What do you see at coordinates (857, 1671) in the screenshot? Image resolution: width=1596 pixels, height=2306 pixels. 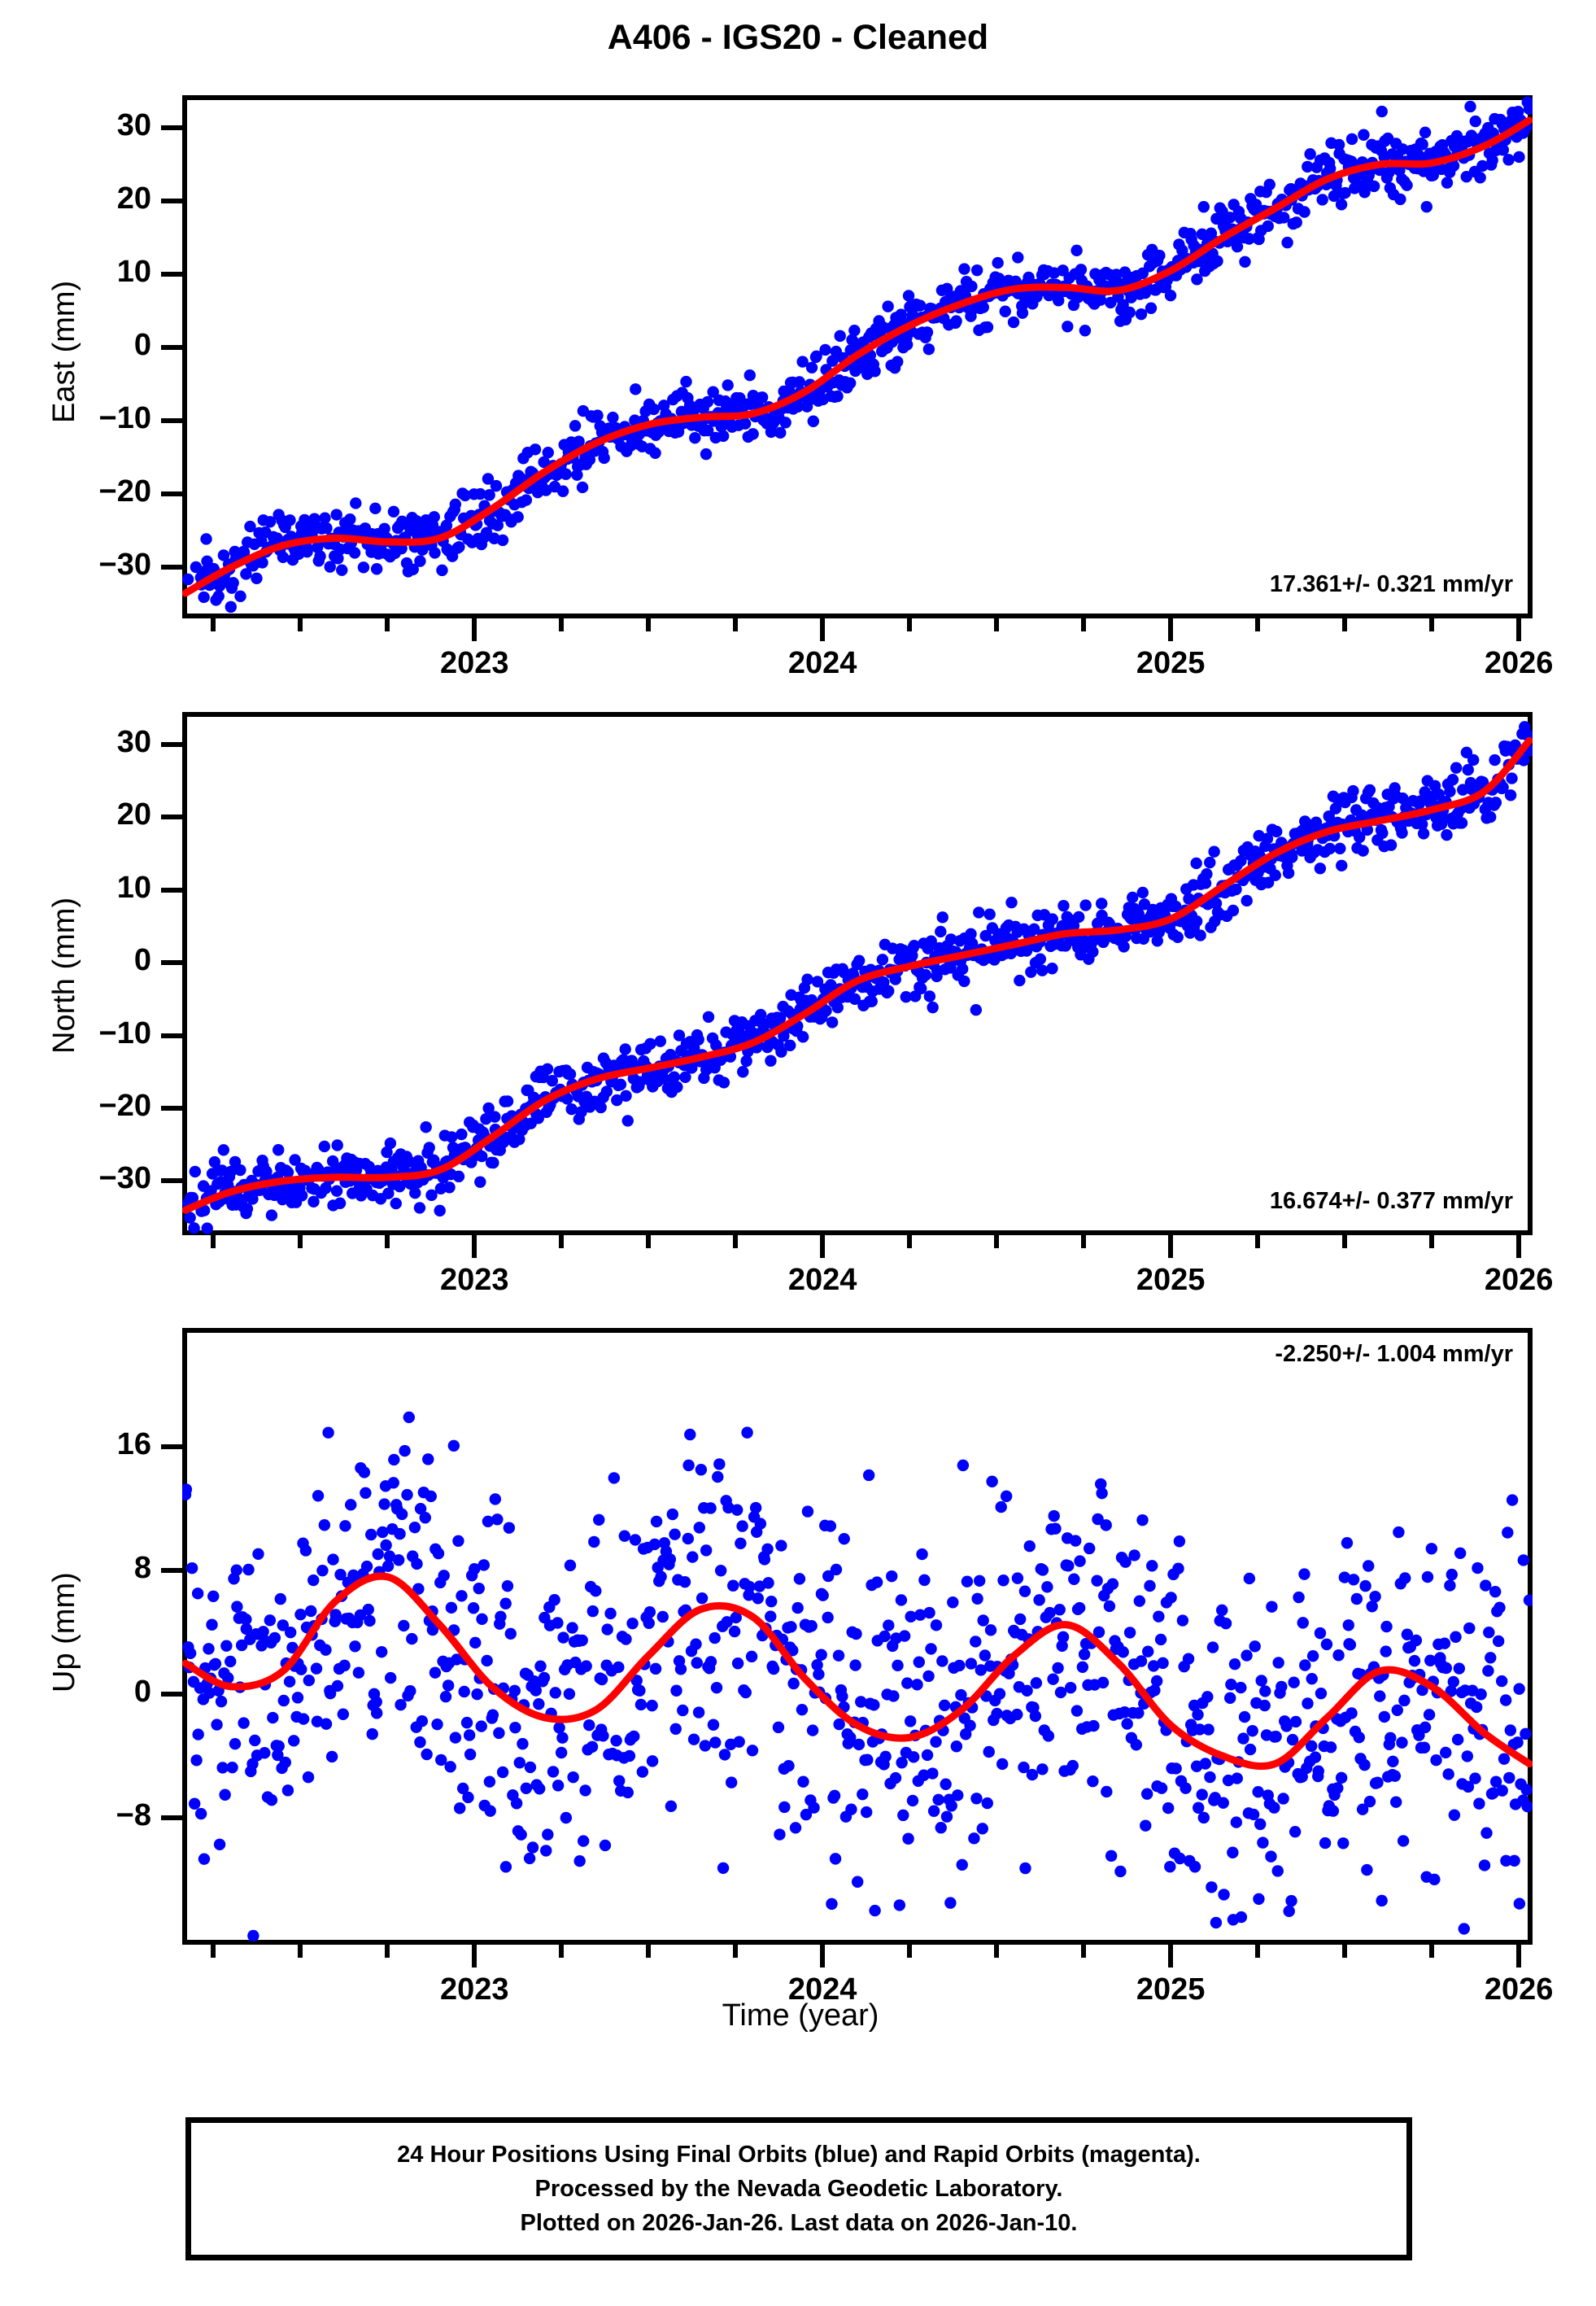 I see `trend-line` at bounding box center [857, 1671].